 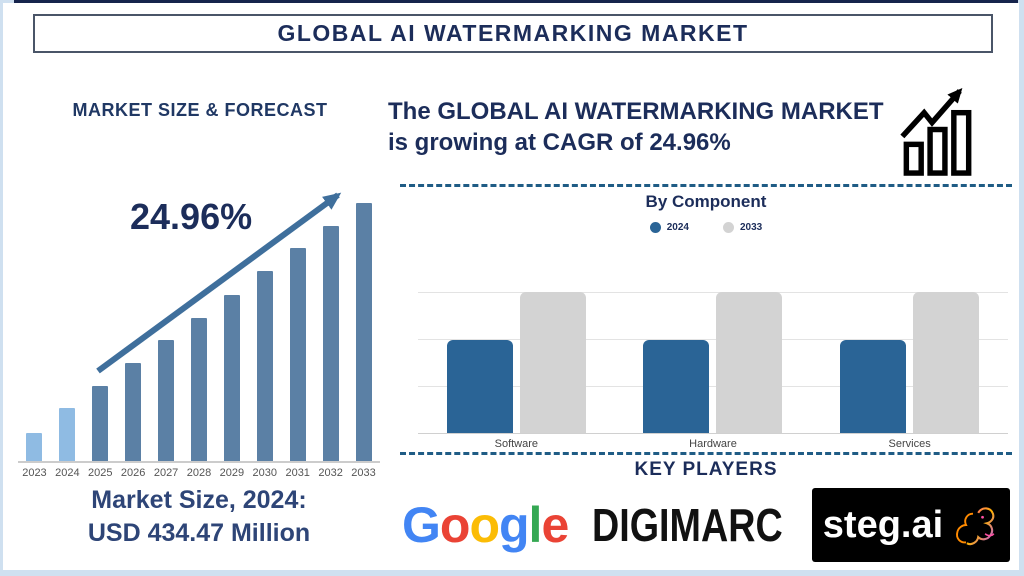 I want to click on stegai-logo: steg.ai, so click(x=910, y=525).